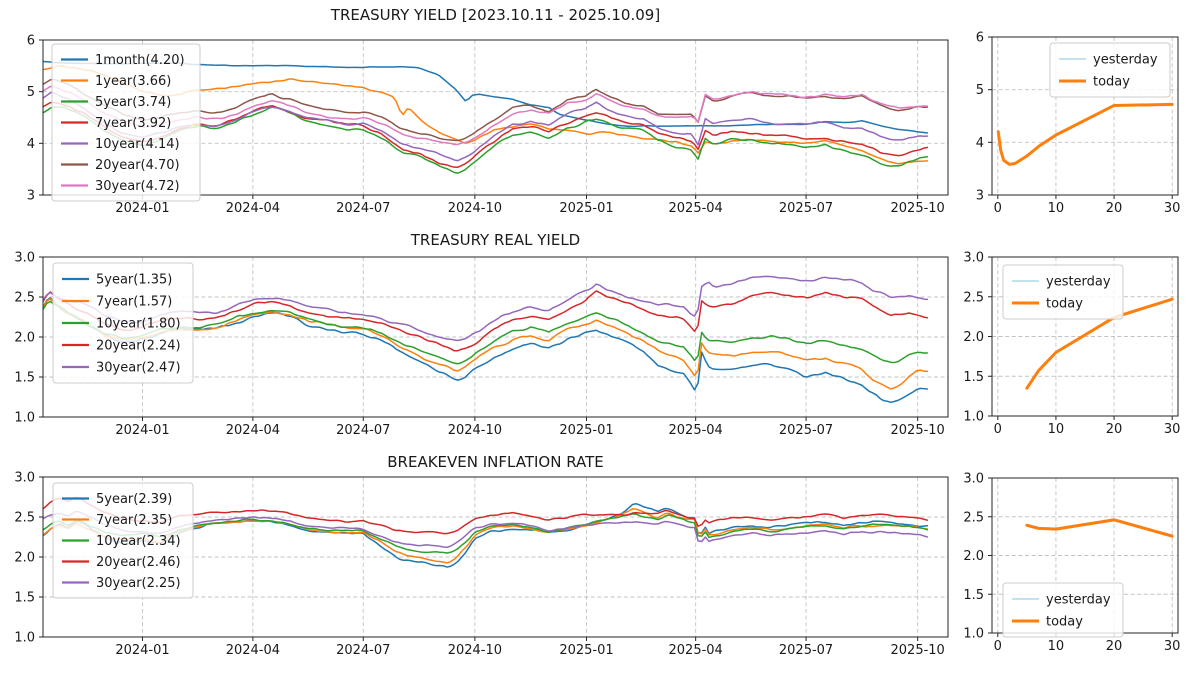 This screenshot has height=675, width=1200. I want to click on treasury-yield-curve-chart: 0 10 20 30 3 4 5 6 yesterday today, so click(1078, 124).